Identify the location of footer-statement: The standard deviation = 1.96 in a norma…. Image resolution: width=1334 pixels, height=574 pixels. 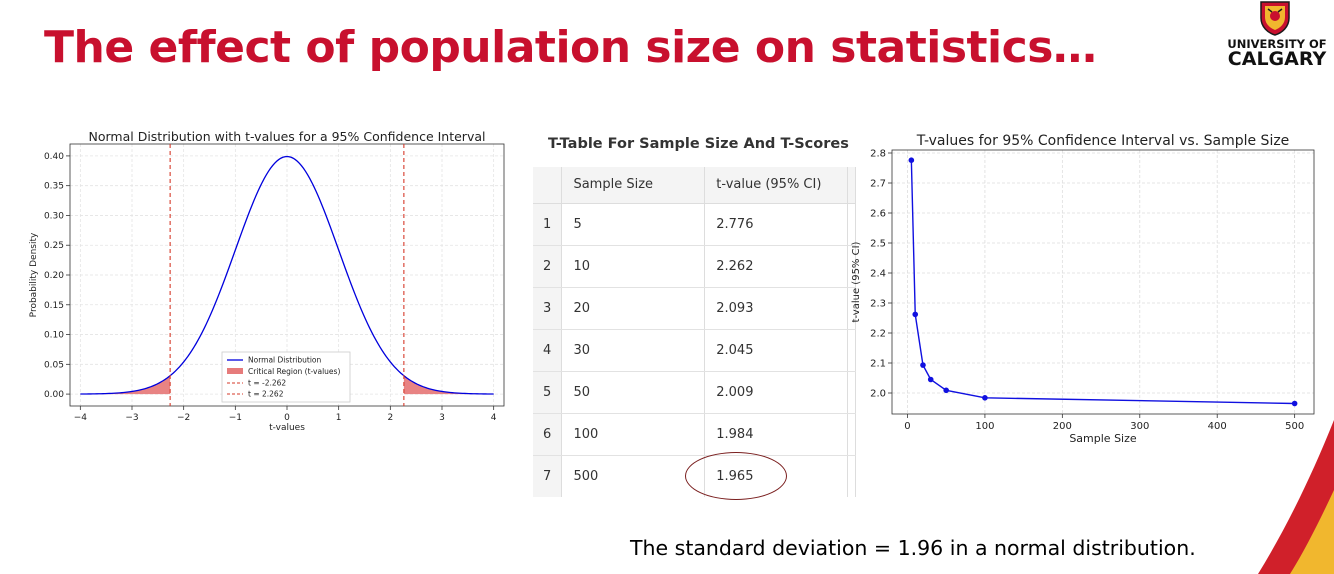
(913, 548).